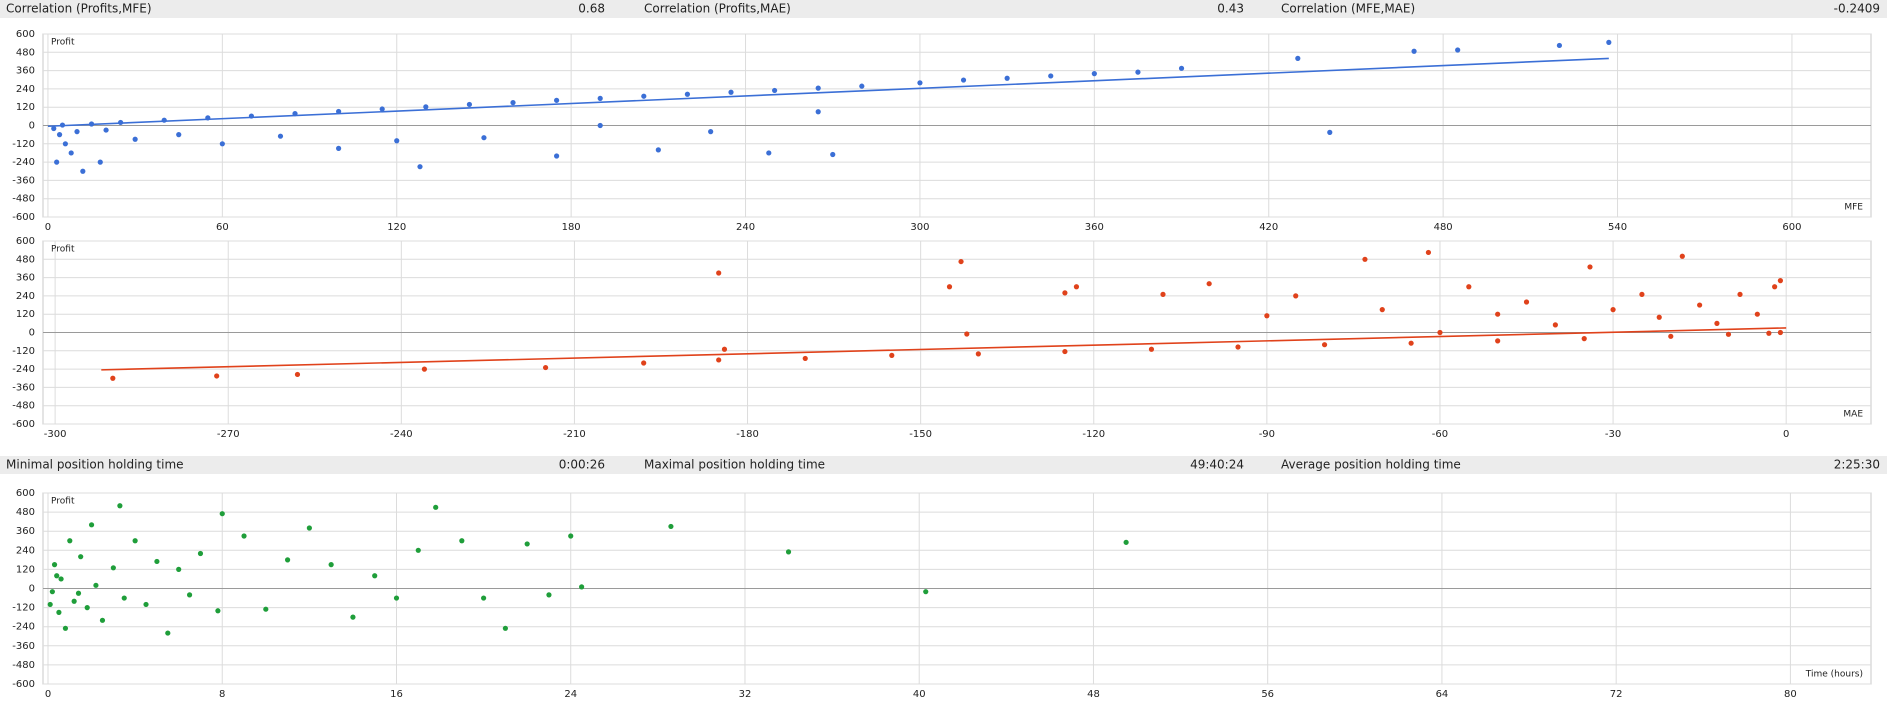 This screenshot has width=1887, height=703. What do you see at coordinates (396, 227) in the screenshot?
I see `x-tick-label: 120` at bounding box center [396, 227].